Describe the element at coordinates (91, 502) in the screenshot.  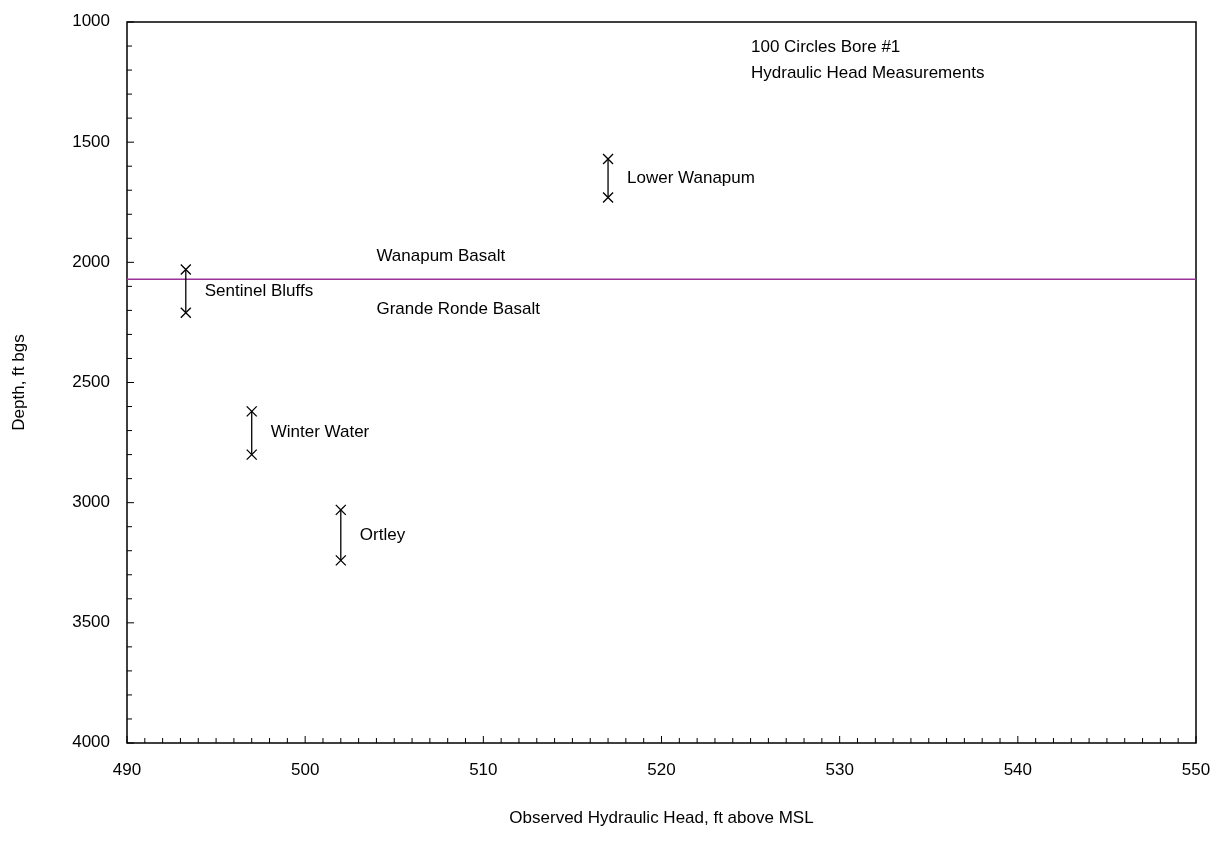
I see `y-tick-label: 3000` at that location.